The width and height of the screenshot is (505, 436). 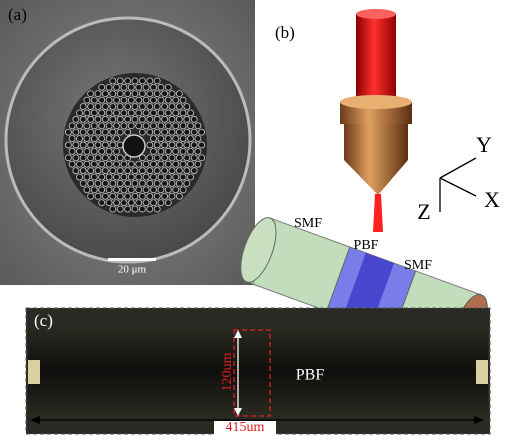 I want to click on length-label: 415um, so click(x=245, y=427).